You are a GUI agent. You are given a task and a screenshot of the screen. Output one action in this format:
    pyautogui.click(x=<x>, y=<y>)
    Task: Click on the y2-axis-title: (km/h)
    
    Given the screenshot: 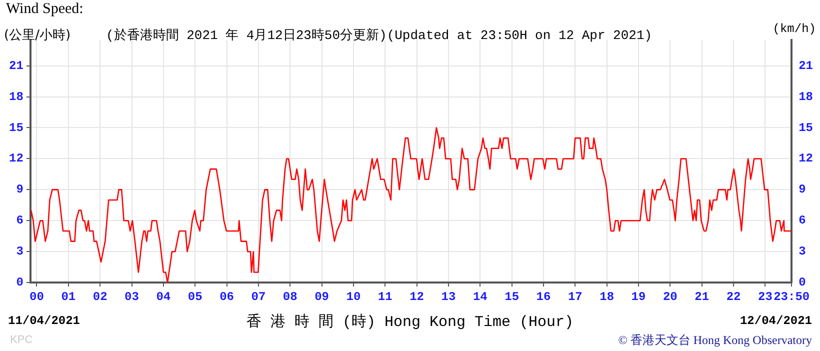 What is the action you would take?
    pyautogui.click(x=794, y=29)
    